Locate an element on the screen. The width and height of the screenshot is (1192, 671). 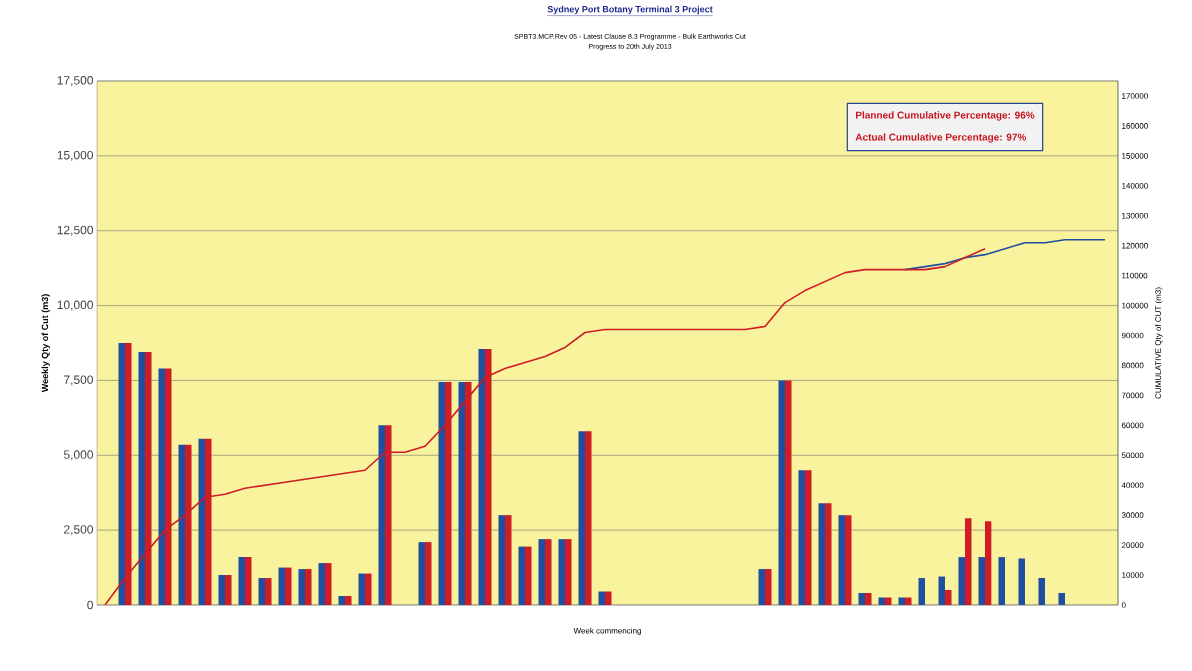
y2-tick-label: 90000 is located at coordinates (1132, 335).